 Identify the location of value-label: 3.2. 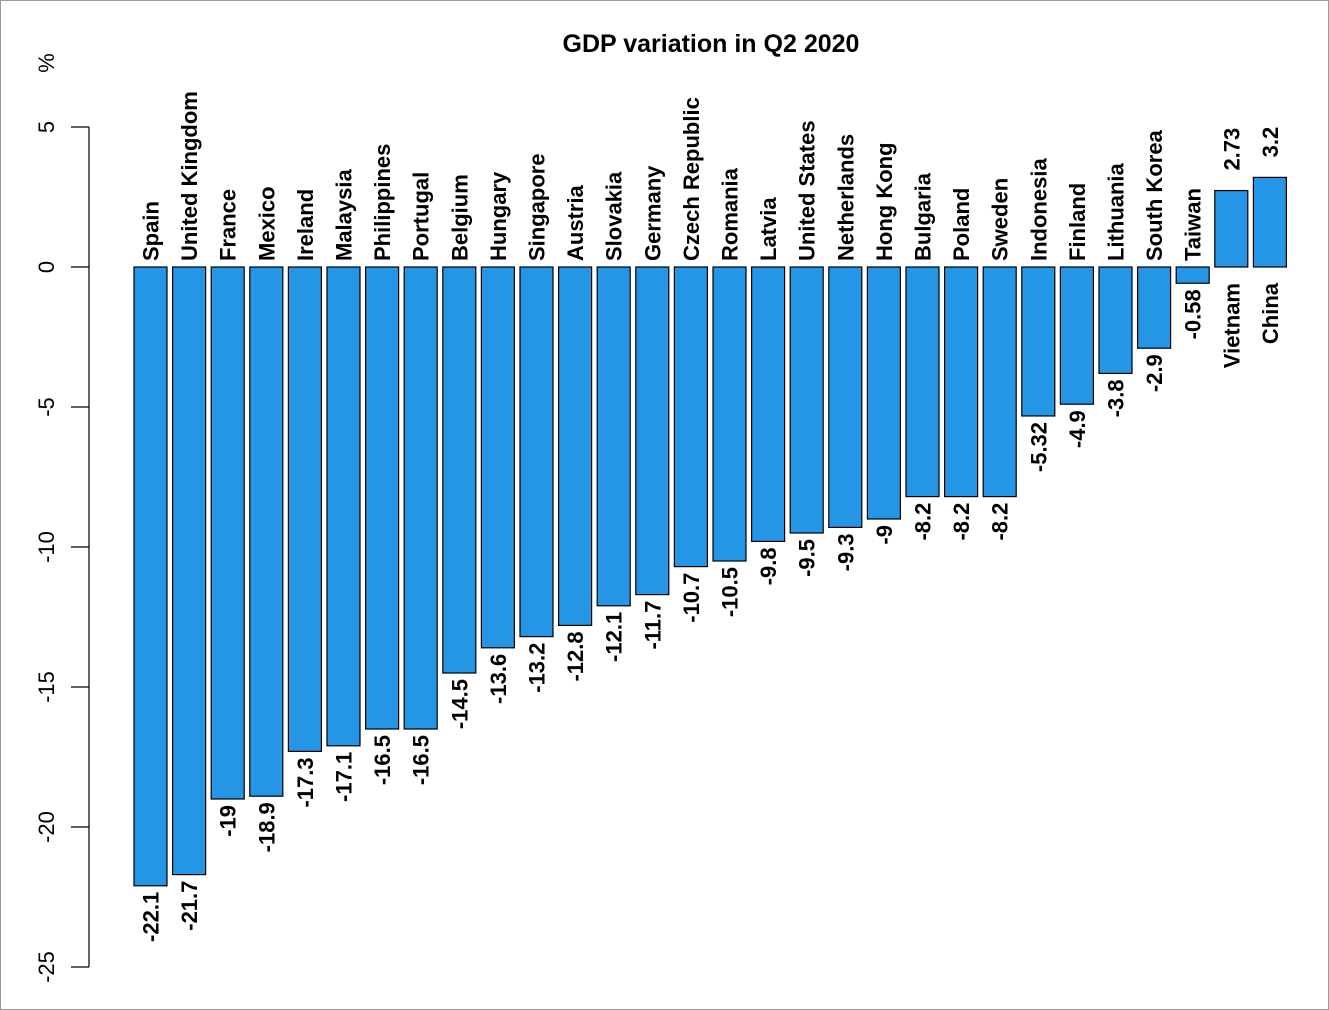
(1270, 142).